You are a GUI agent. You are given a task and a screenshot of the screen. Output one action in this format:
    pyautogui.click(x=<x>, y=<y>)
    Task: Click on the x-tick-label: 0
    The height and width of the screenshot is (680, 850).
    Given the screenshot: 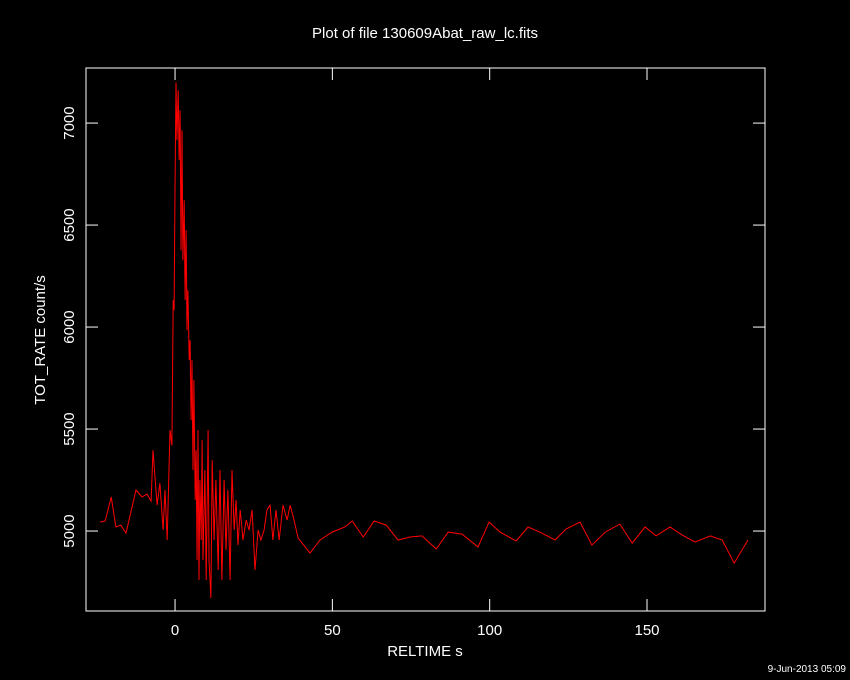 What is the action you would take?
    pyautogui.click(x=175, y=630)
    